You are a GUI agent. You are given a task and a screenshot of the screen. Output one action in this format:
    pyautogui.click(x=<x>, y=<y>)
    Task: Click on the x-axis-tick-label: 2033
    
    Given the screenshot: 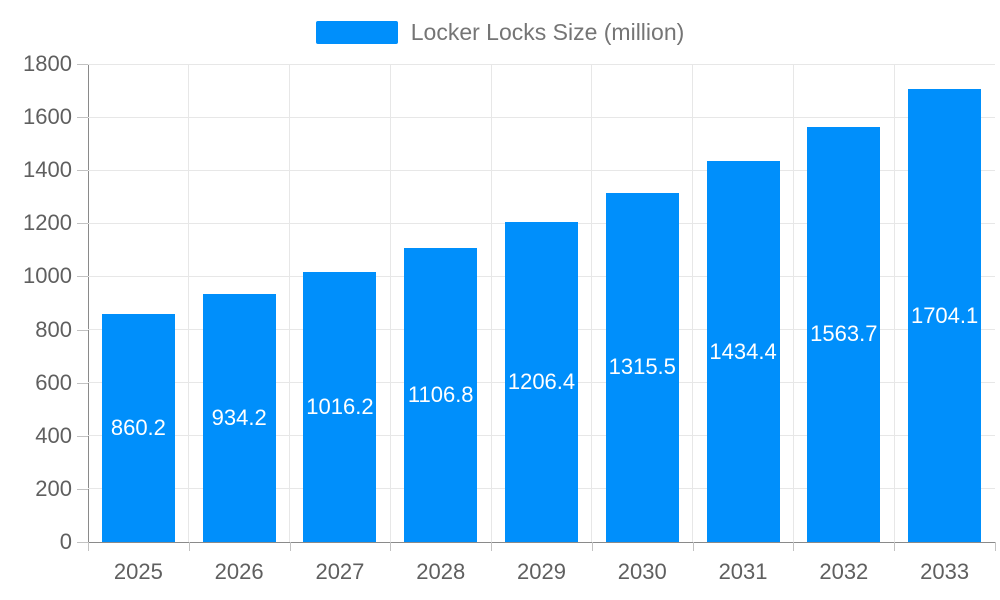 What is the action you would take?
    pyautogui.click(x=945, y=571)
    